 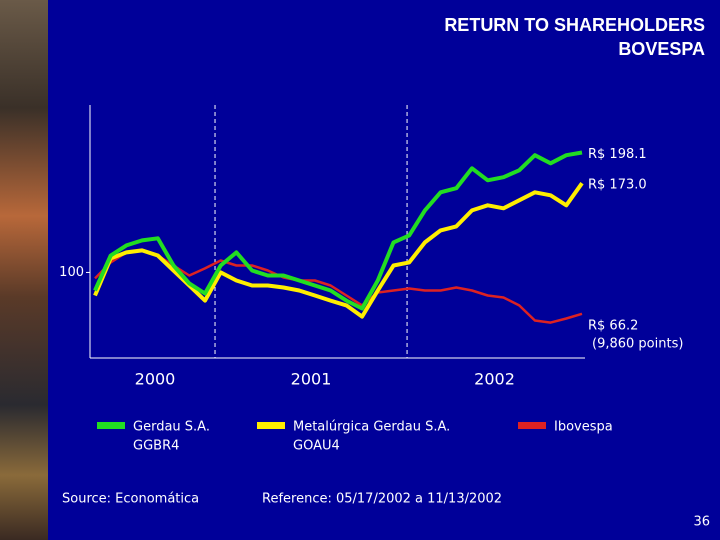 I want to click on legend-label: Metalúrgica Gerdau S.A., so click(x=371, y=427).